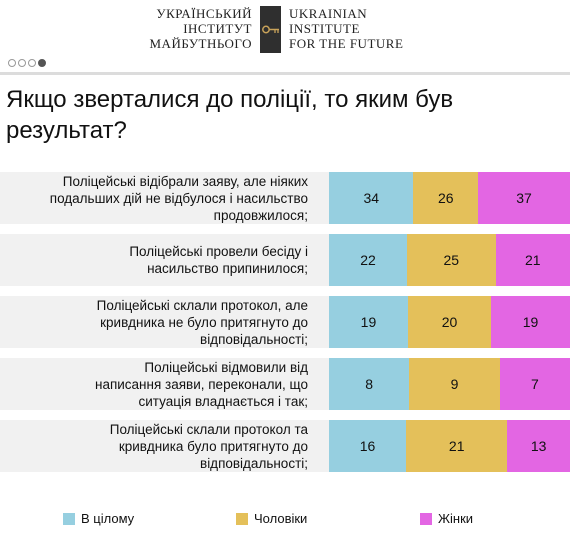 This screenshot has height=535, width=570. What do you see at coordinates (42, 63) in the screenshot?
I see `pager-dot-active` at bounding box center [42, 63].